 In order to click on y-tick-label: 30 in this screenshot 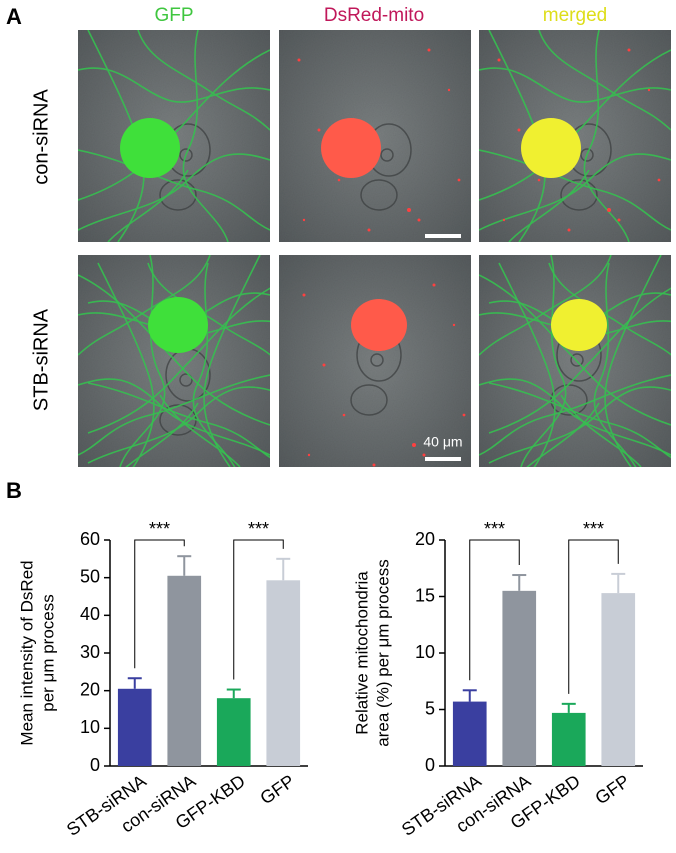, I will do `click(90, 652)`.